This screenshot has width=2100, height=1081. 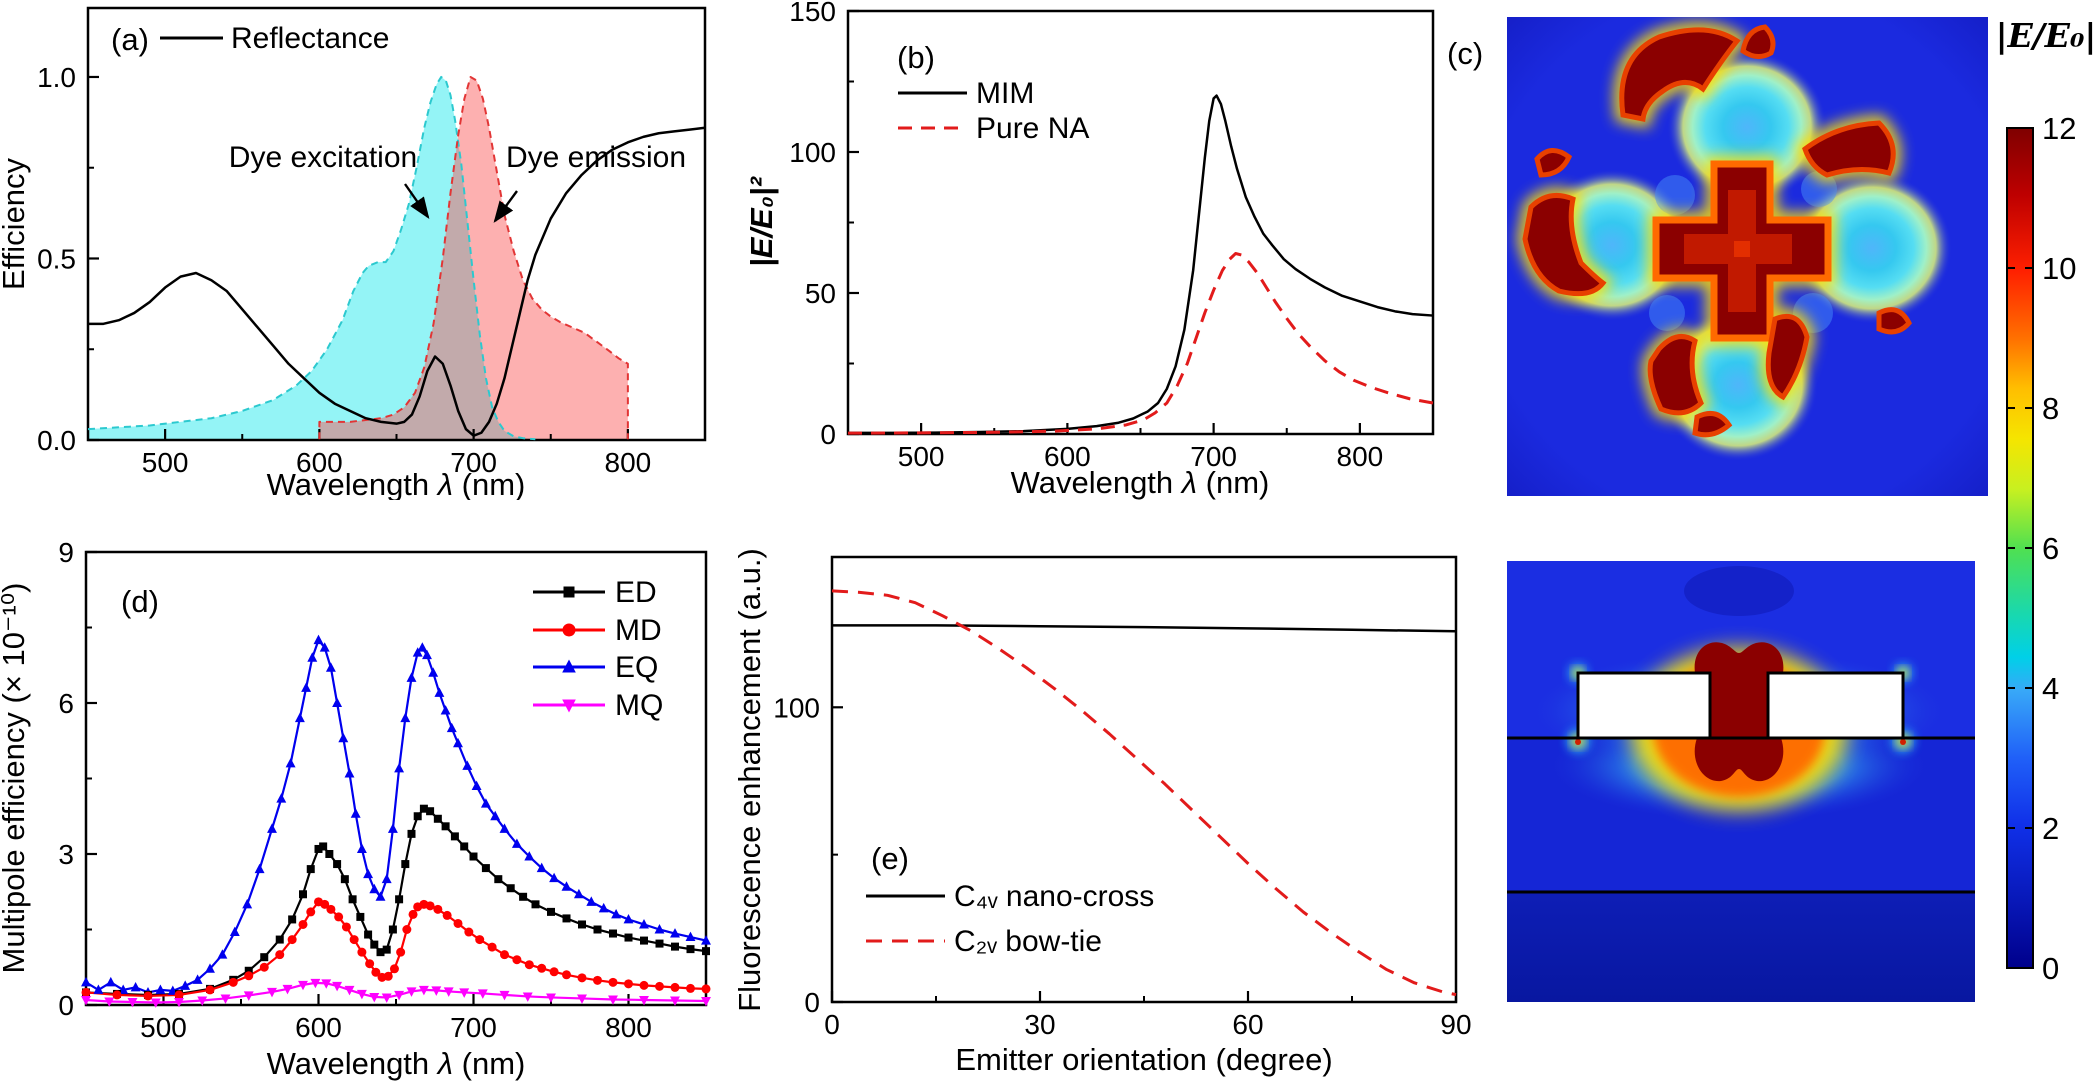 I want to click on x-tick-label: 60, so click(x=1247, y=1024).